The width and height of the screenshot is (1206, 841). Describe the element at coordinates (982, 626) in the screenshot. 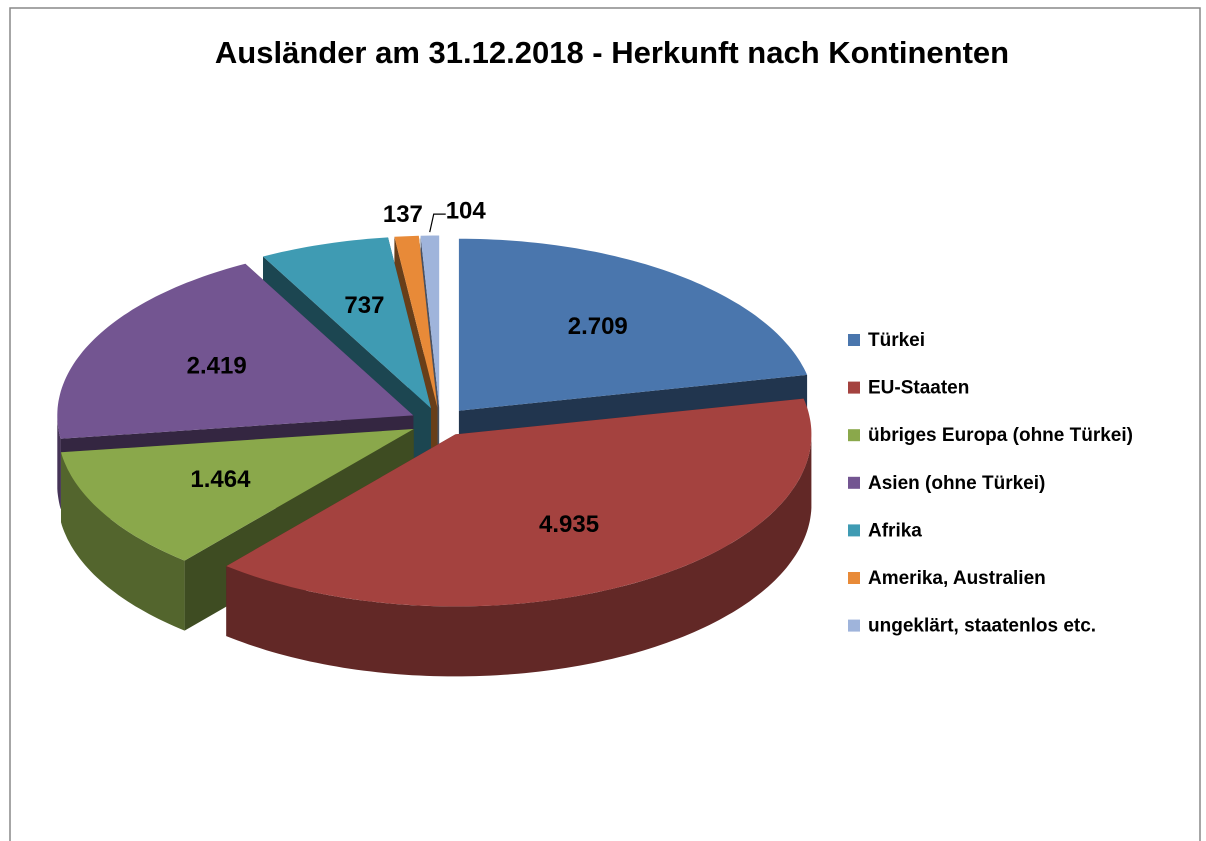

I see `legend-label: ungeklärt, staatenlos etc.` at that location.